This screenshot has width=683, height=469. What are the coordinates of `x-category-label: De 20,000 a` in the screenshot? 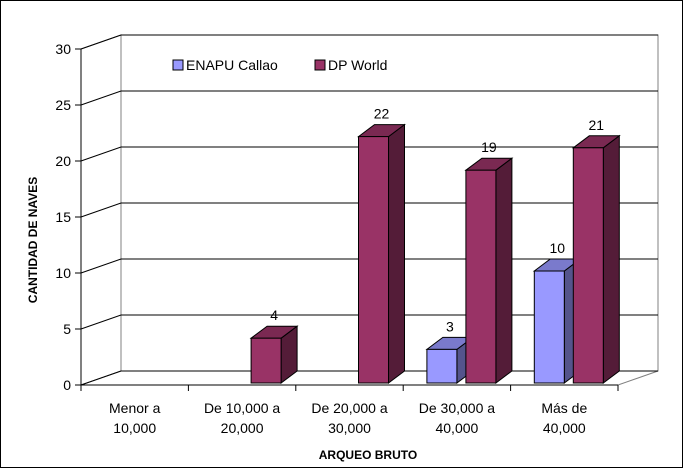 It's located at (349, 408).